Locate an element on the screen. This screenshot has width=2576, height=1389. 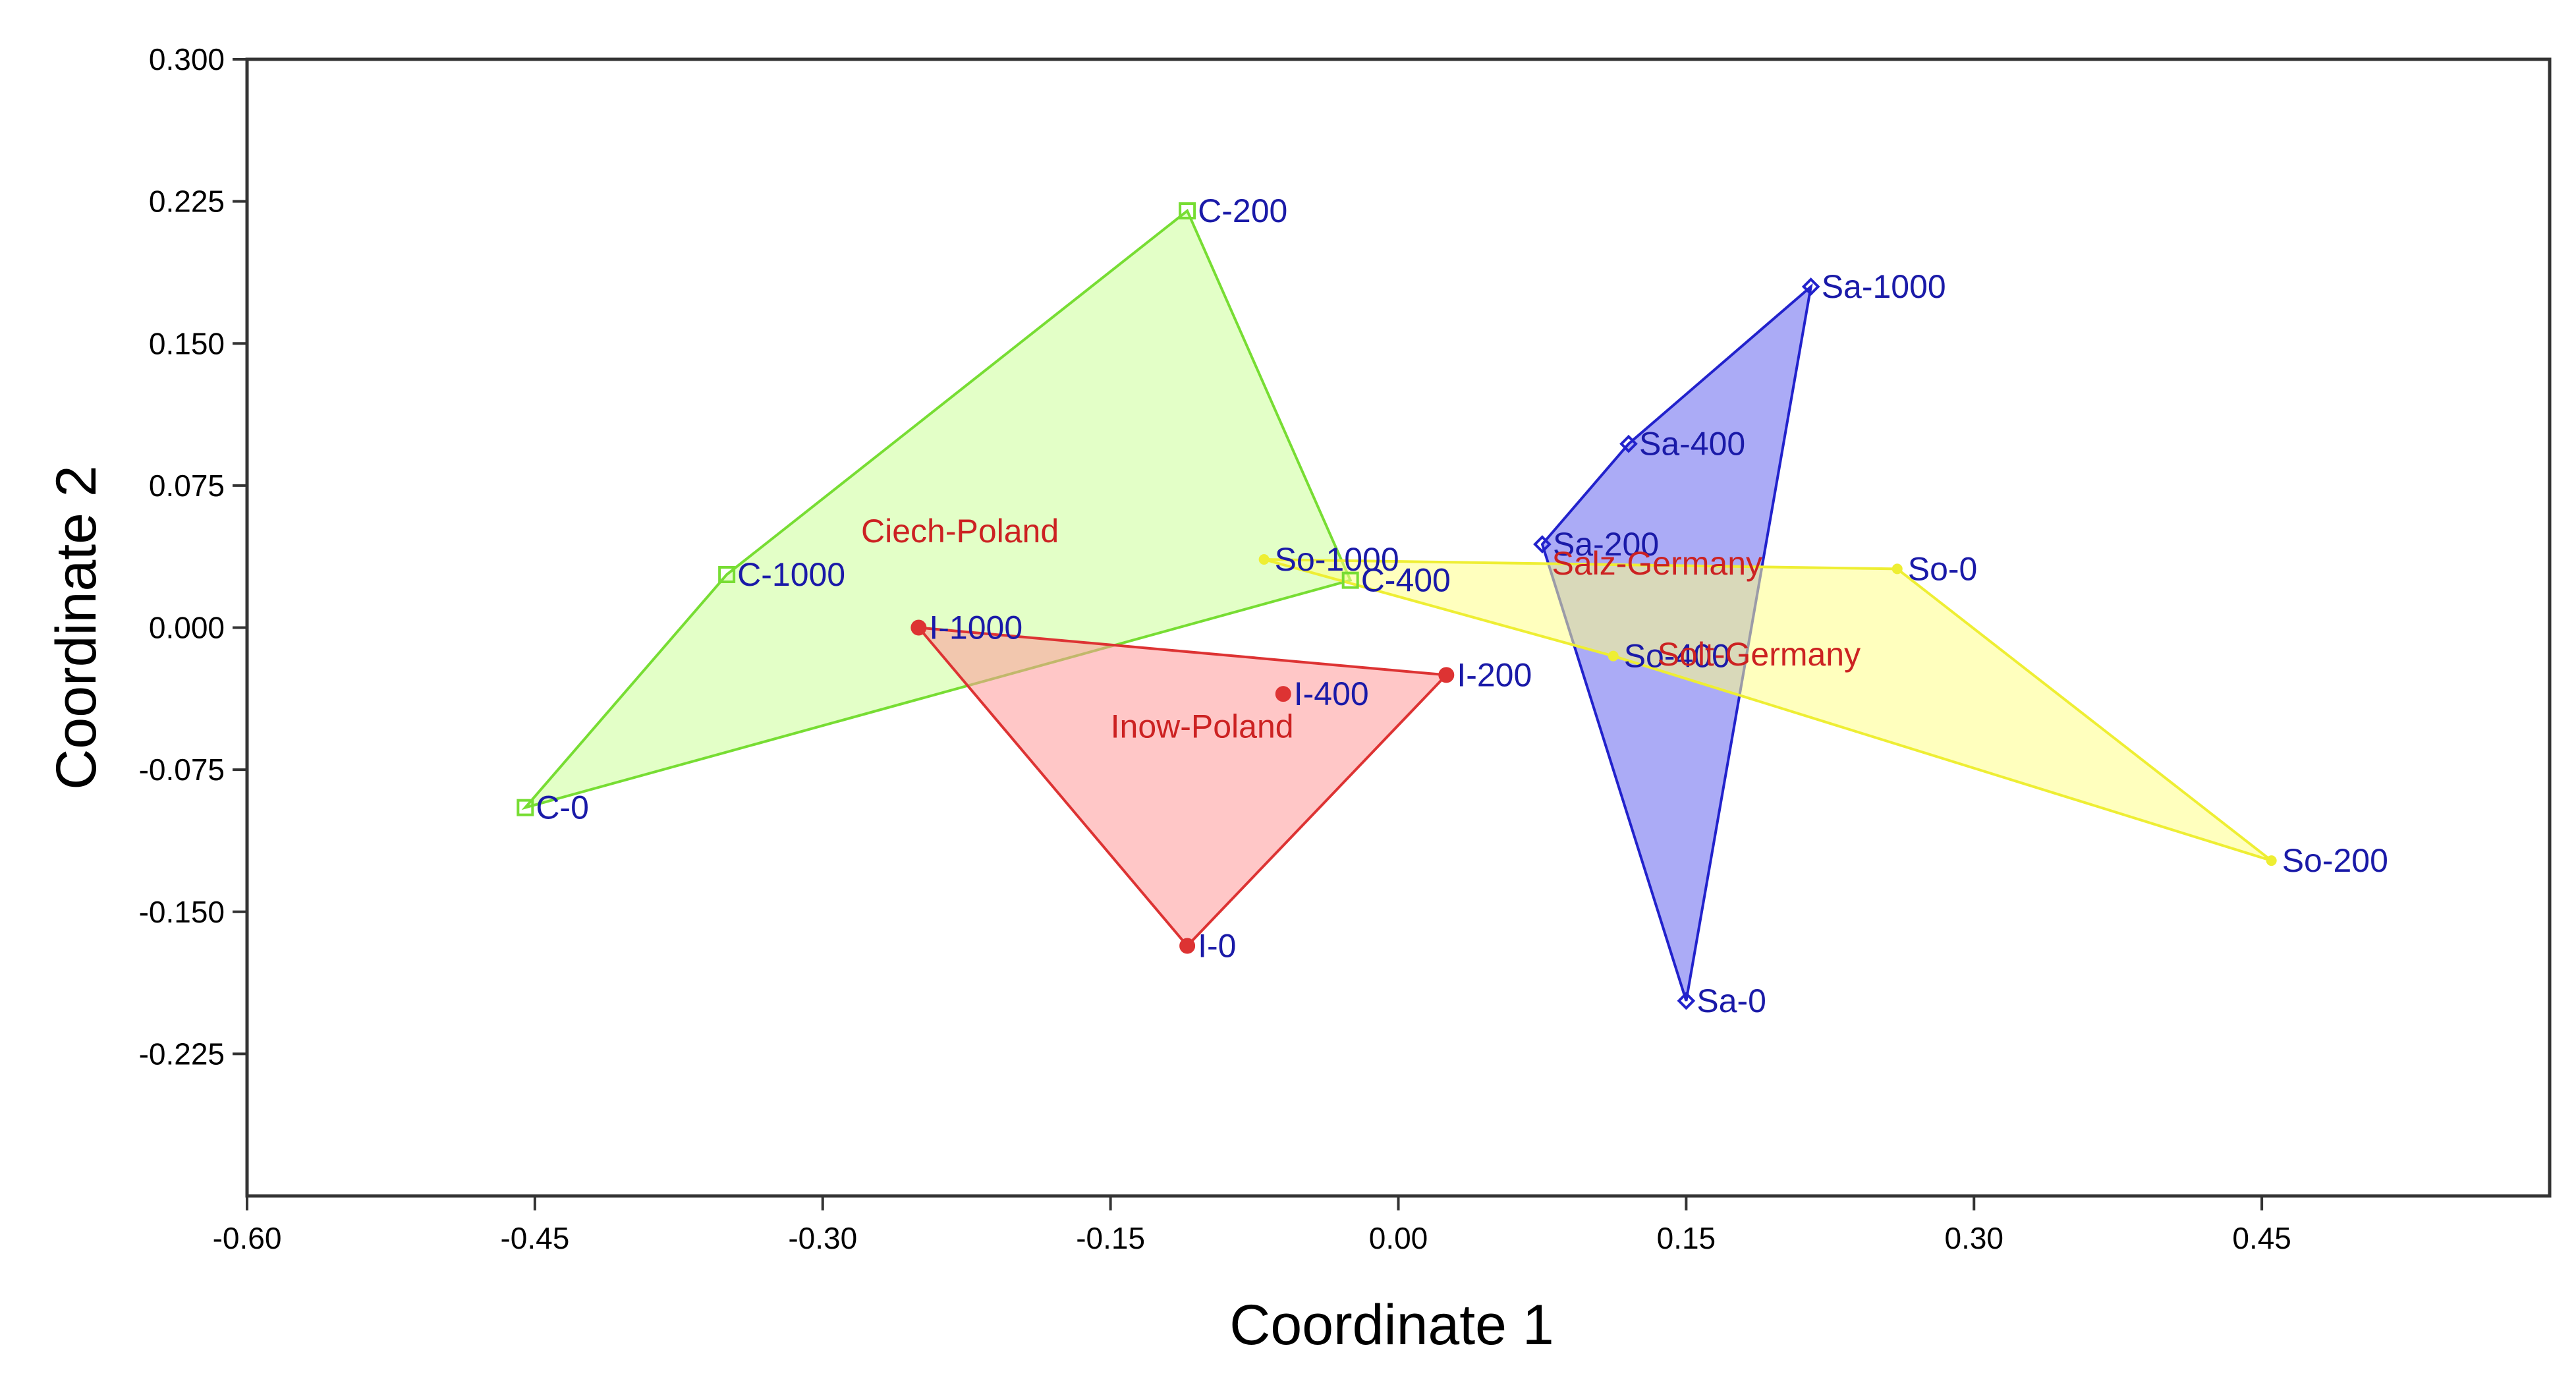
point-label-c-0: C-0 is located at coordinates (562, 807).